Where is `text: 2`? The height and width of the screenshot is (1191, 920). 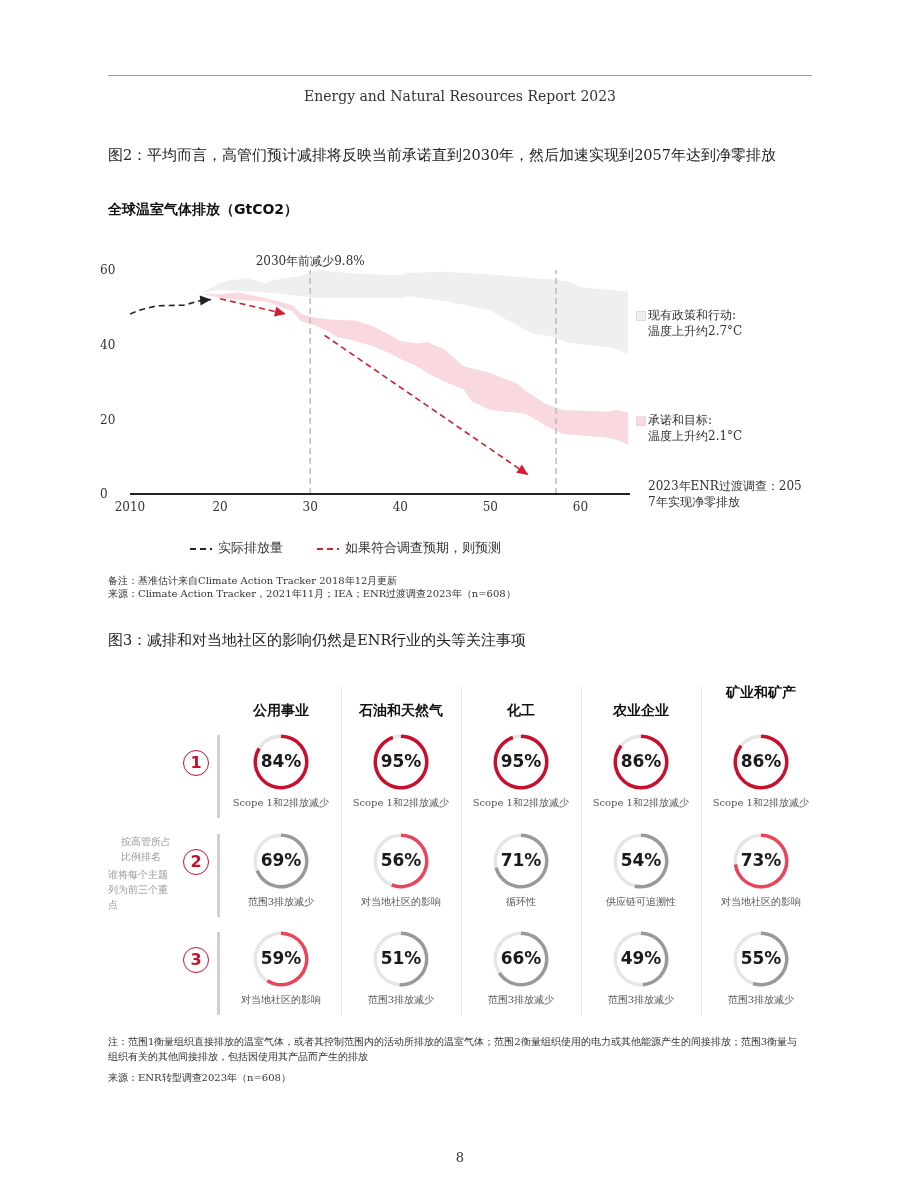 text: 2 is located at coordinates (196, 861).